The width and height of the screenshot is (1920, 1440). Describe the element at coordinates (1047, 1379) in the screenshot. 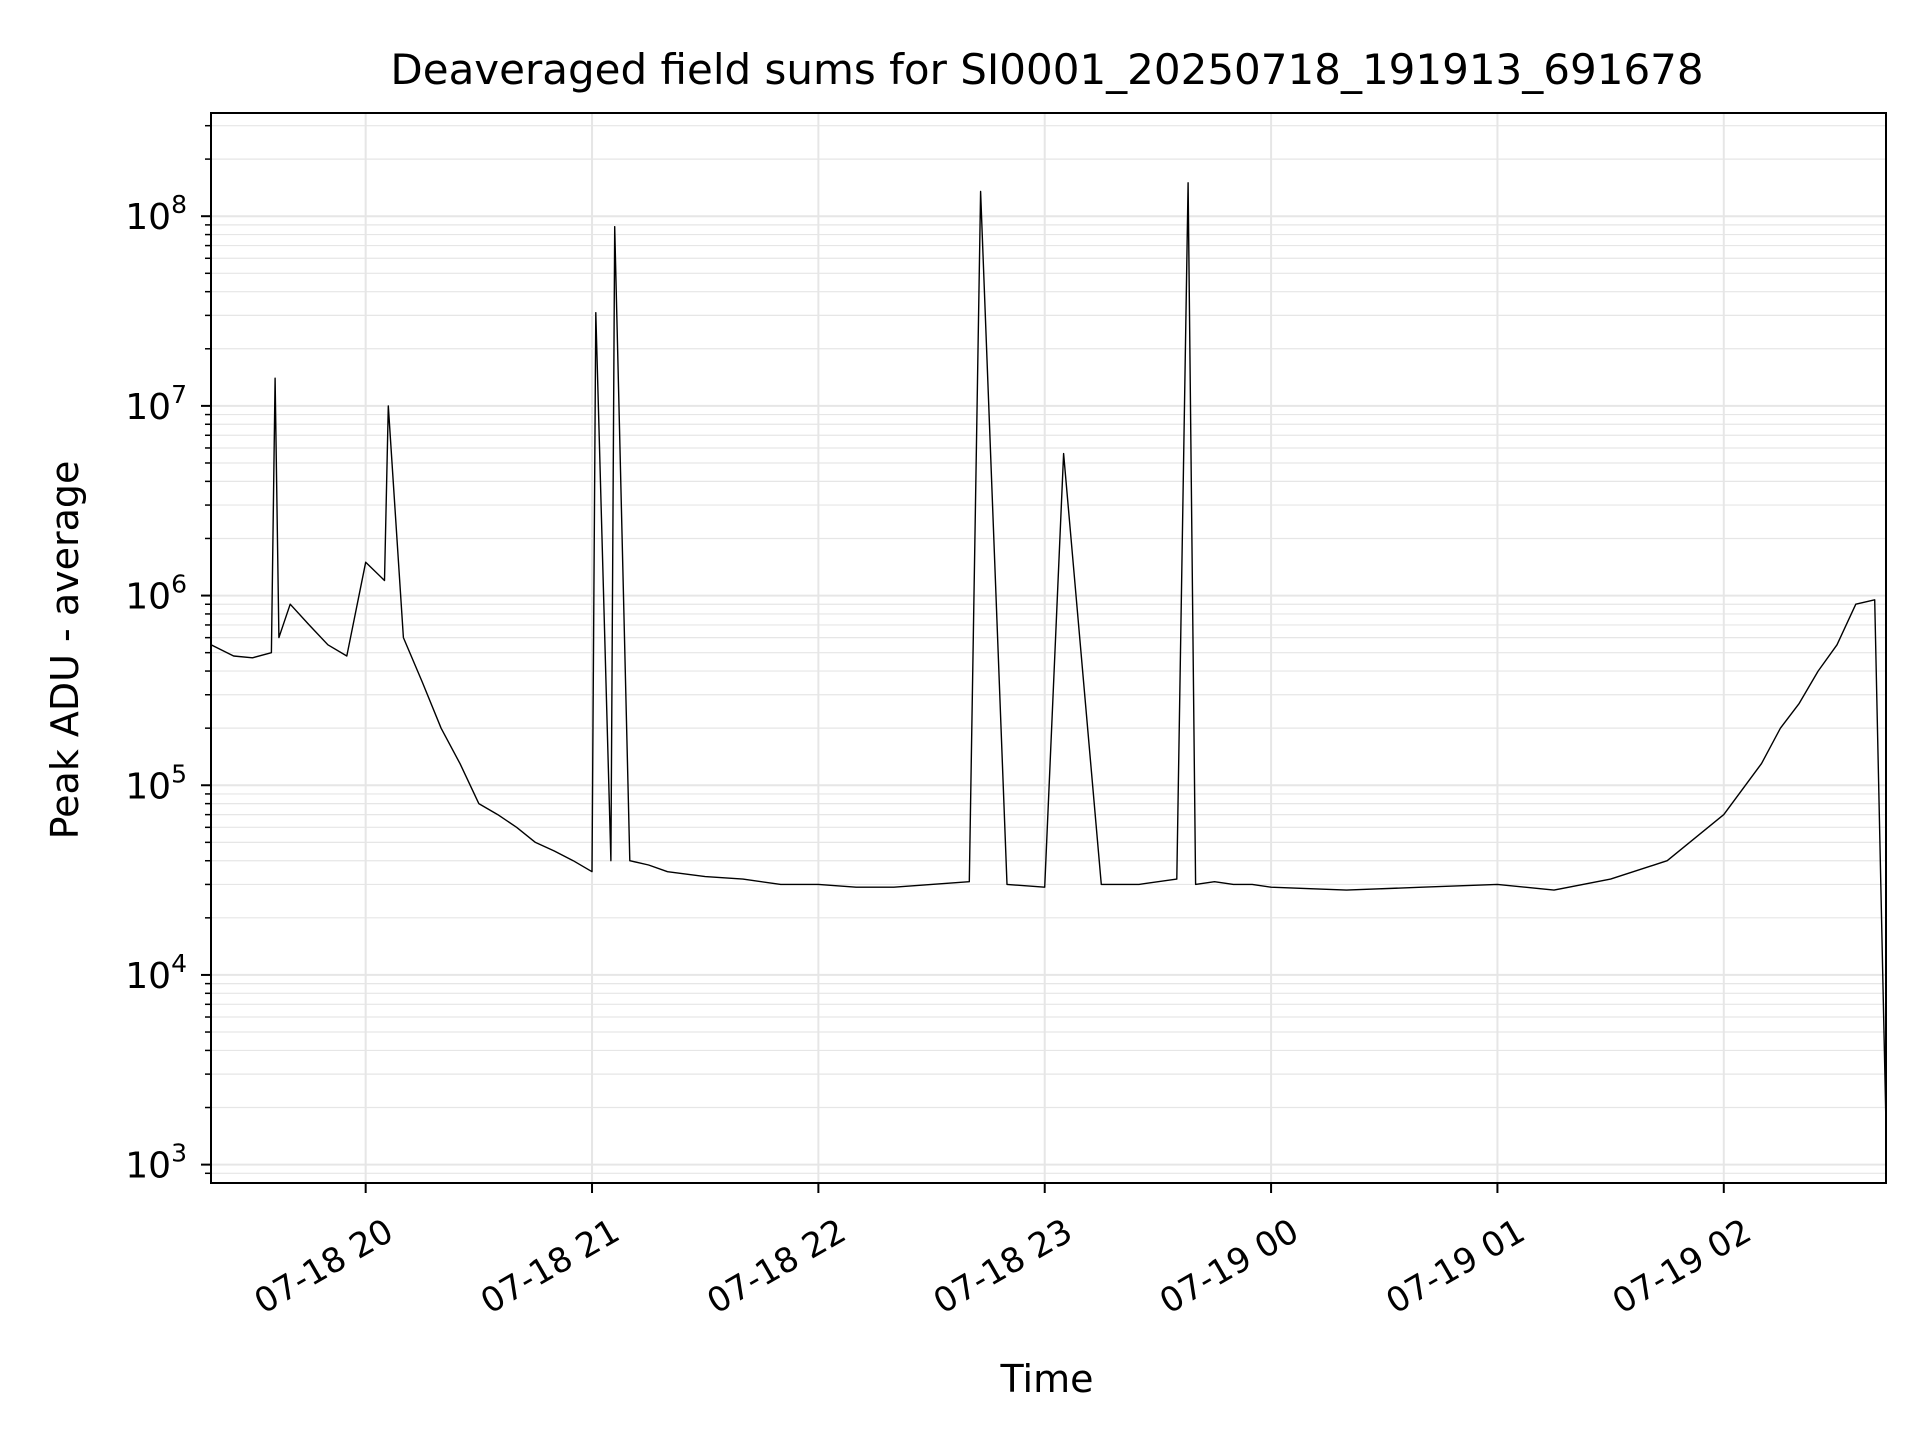

I see `x-axis-label: Time` at that location.